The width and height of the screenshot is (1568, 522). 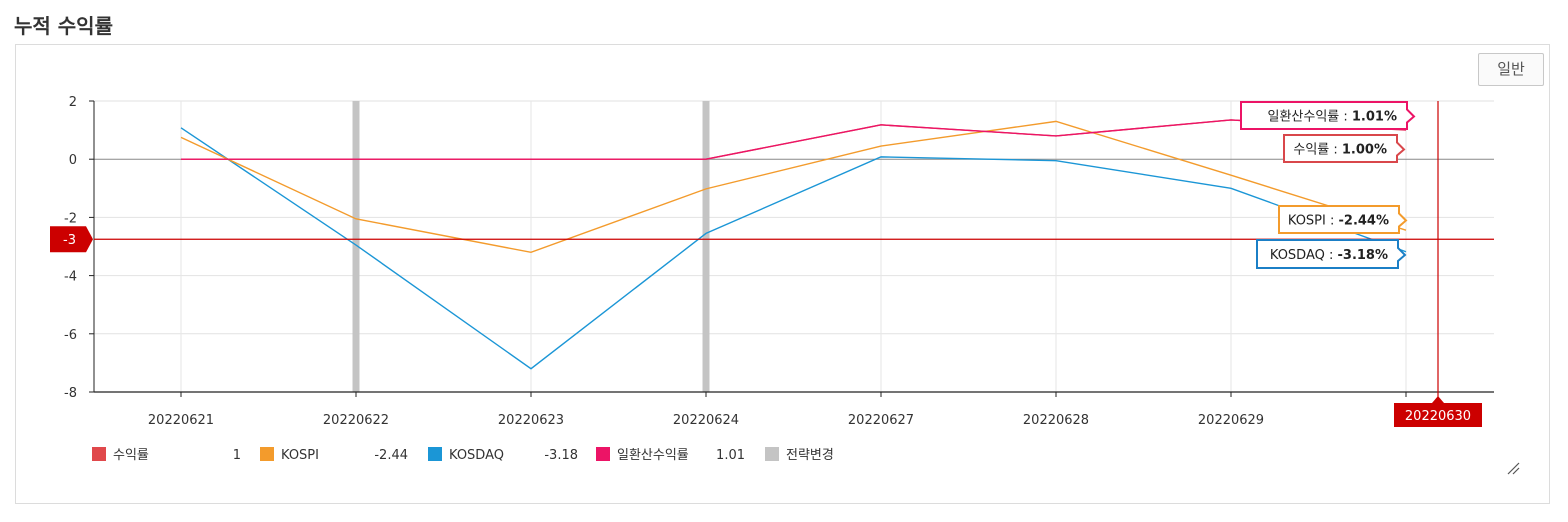 I want to click on y-tick-label: -8, so click(x=70, y=393).